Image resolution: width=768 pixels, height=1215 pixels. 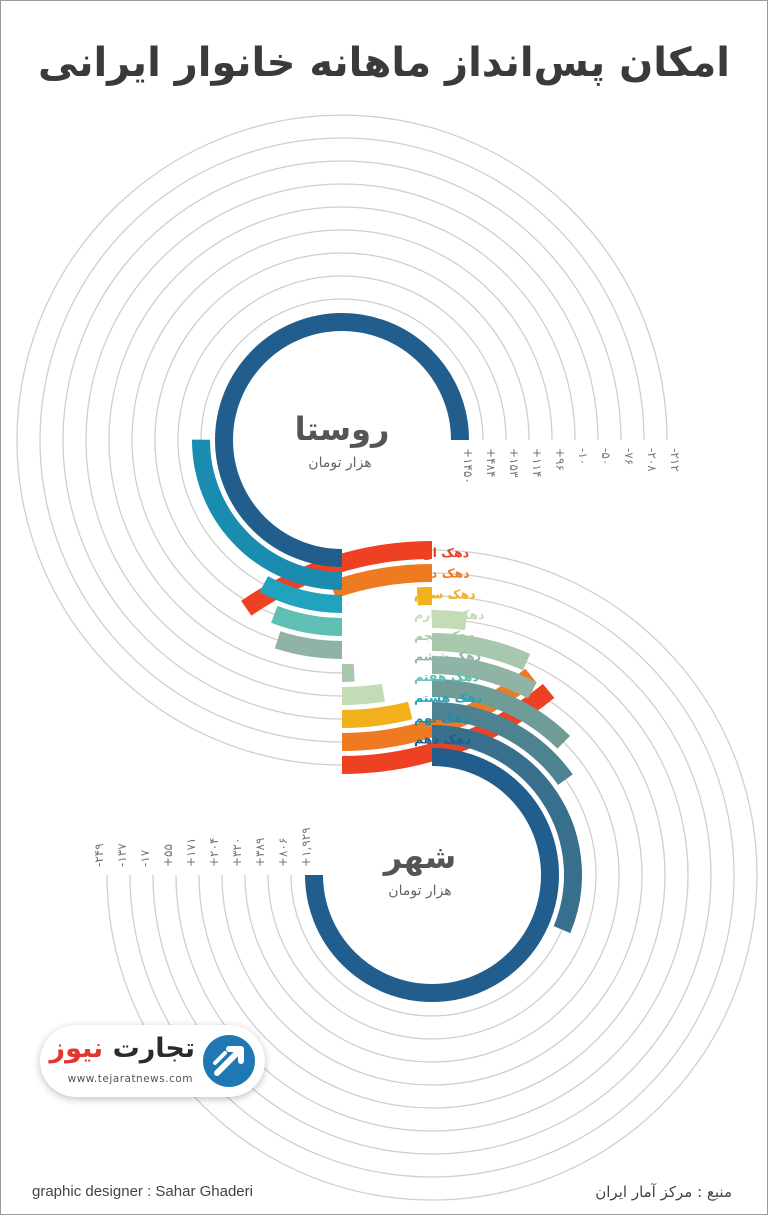 I want to click on rural-tick-label: +۱۴۵۰, so click(x=468, y=466).